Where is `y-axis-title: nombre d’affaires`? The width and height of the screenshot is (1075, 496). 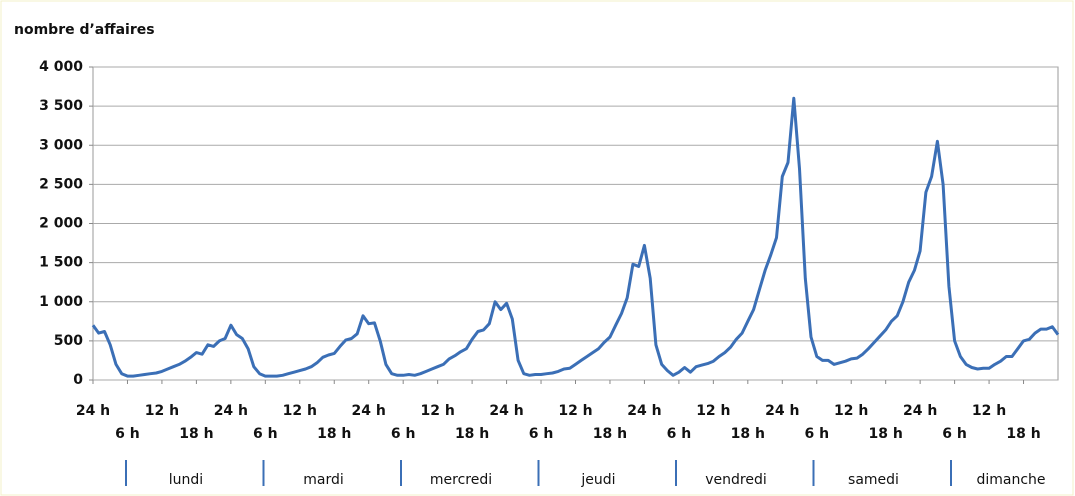
y-axis-title: nombre d’affaires is located at coordinates (84, 30).